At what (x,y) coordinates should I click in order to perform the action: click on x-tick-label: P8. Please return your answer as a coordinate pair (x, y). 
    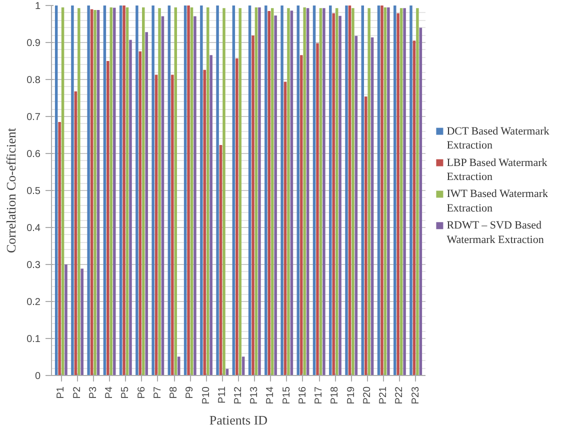
    Looking at the image, I should click on (174, 392).